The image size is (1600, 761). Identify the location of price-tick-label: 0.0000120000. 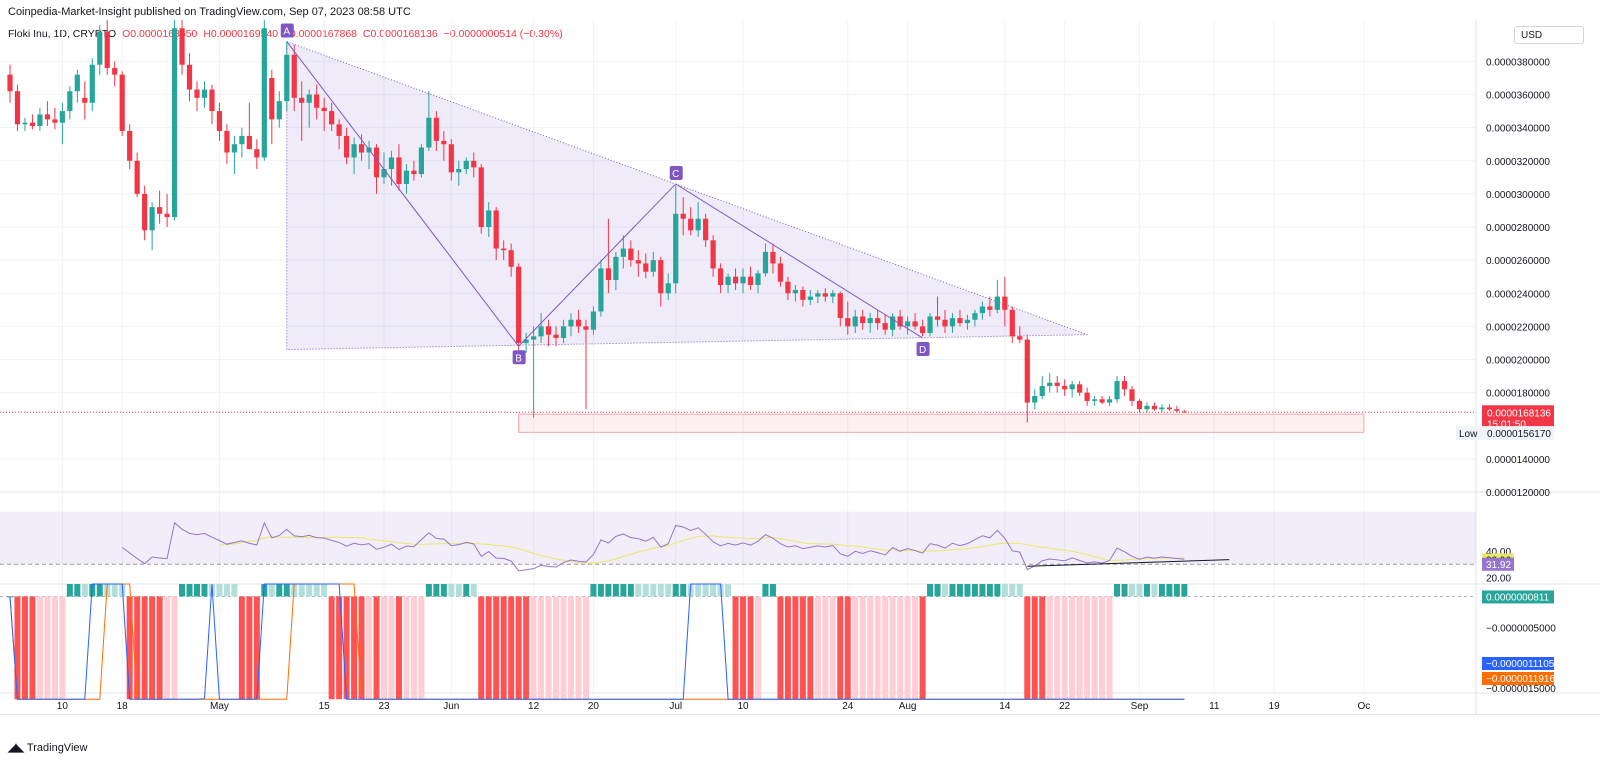
(1518, 493).